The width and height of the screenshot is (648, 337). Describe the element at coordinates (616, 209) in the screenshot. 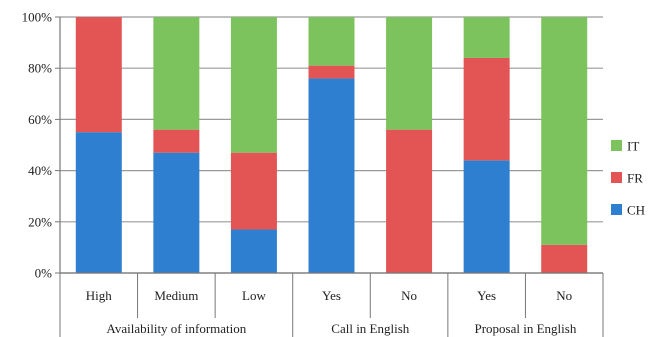

I see `legend-swatch-ch` at that location.